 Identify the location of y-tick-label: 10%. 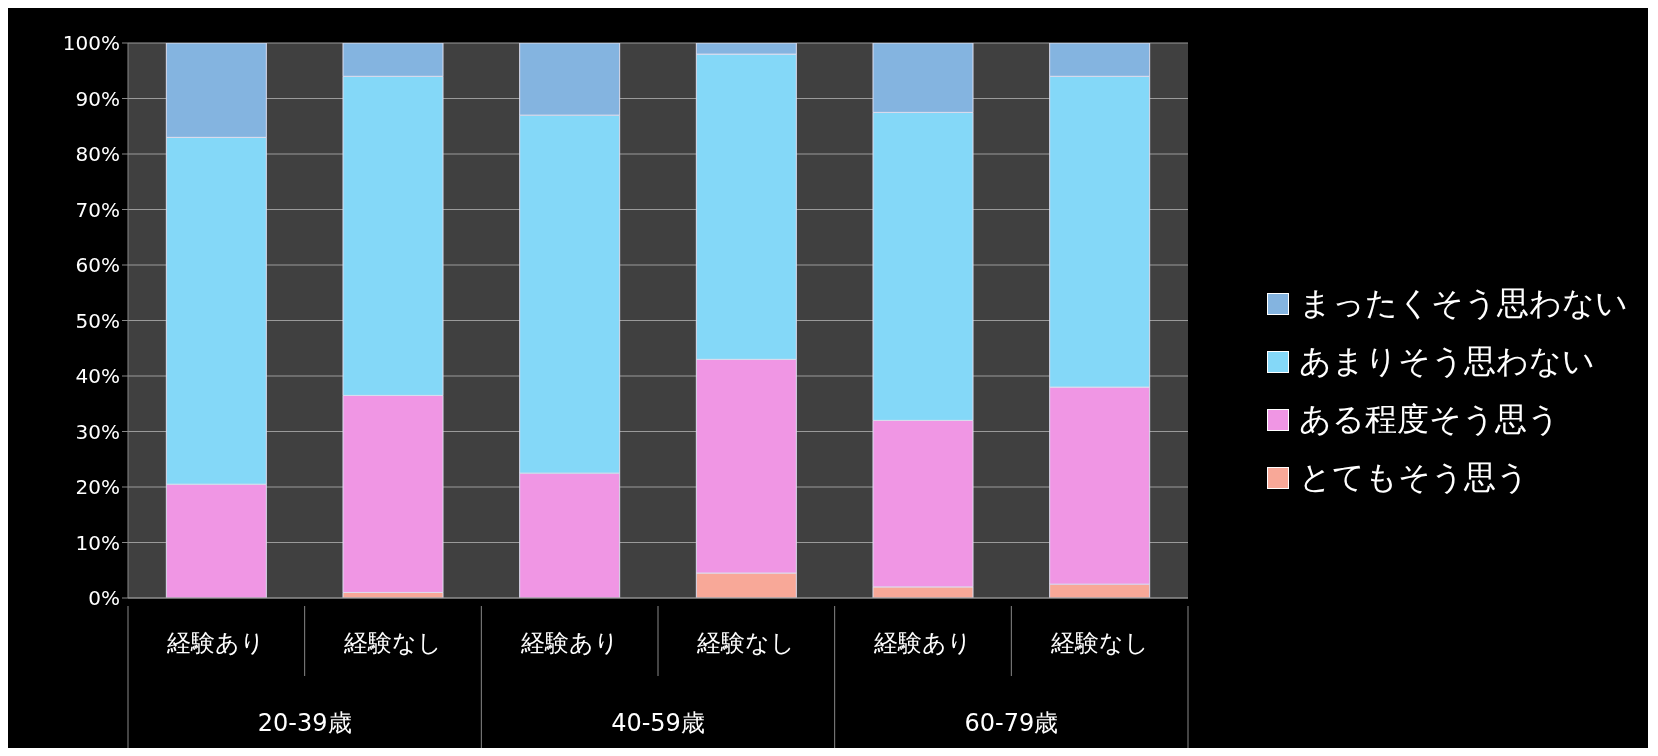
(97, 542).